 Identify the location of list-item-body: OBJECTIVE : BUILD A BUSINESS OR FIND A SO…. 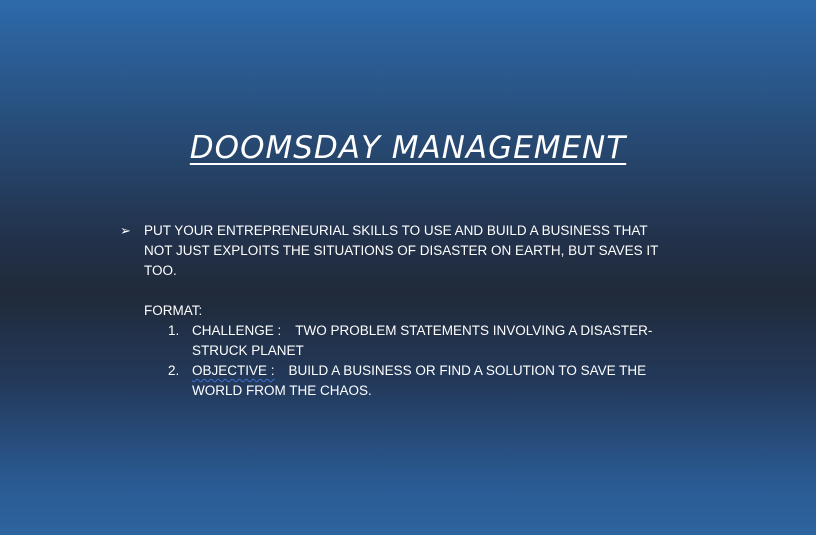
(426, 381).